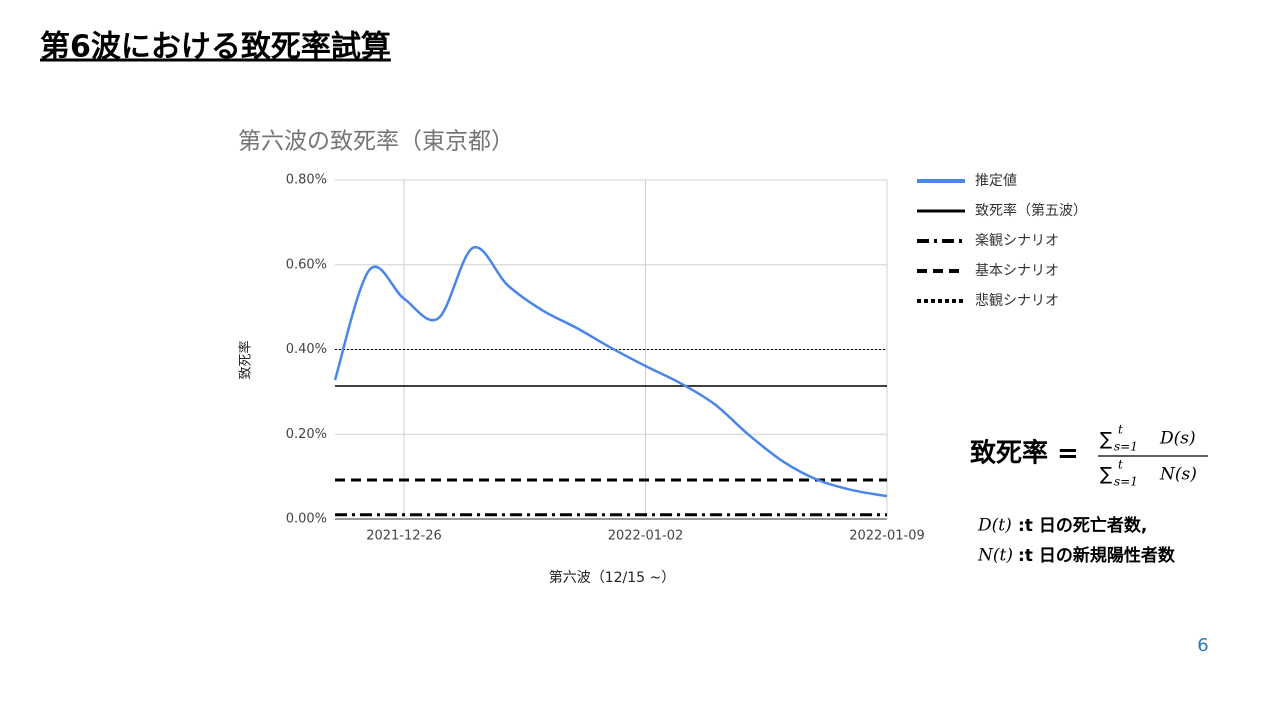 Image resolution: width=1280 pixels, height=720 pixels. I want to click on y-tick-label: 0.00%, so click(306, 519).